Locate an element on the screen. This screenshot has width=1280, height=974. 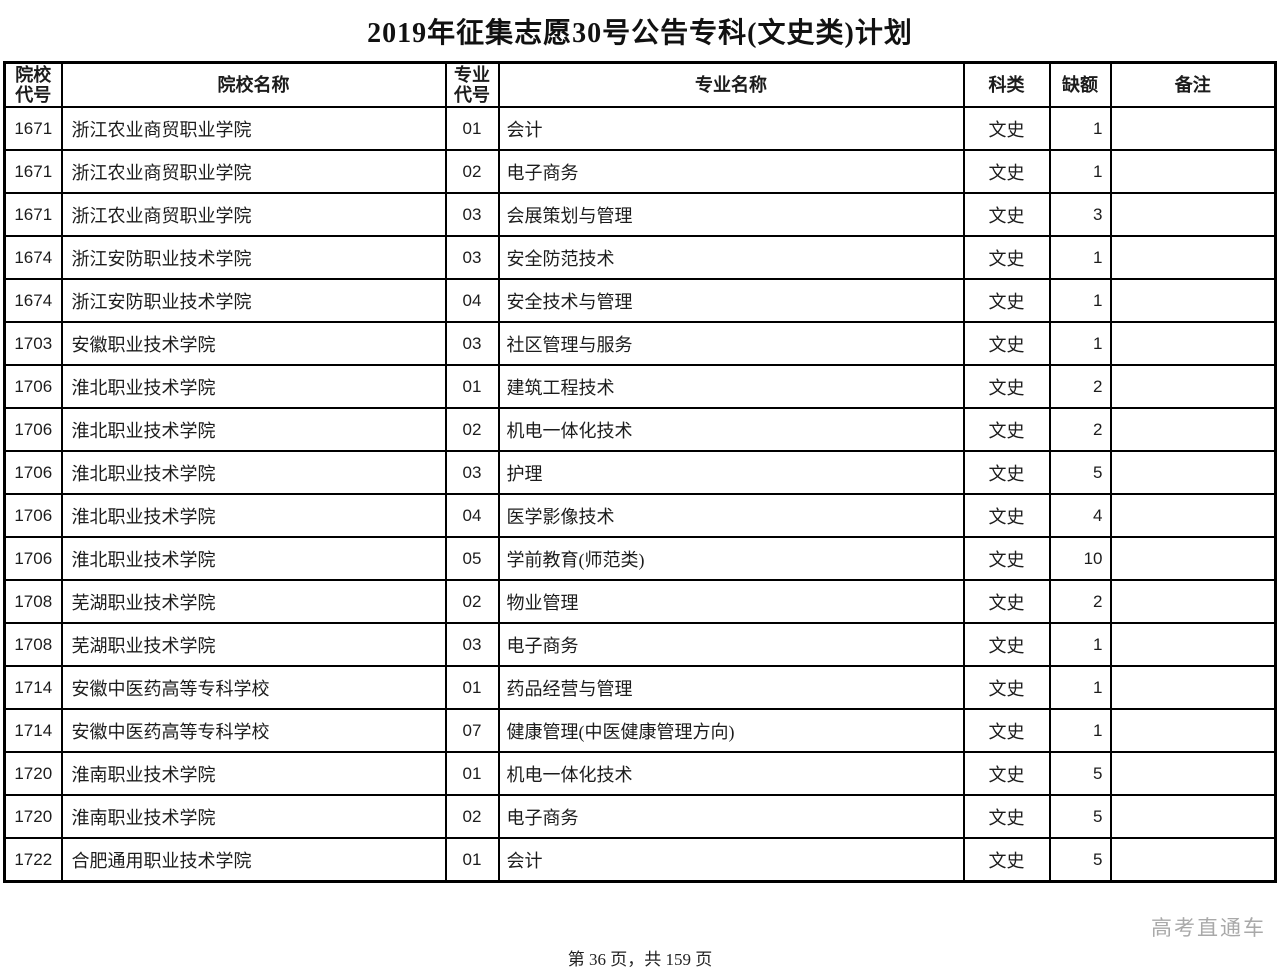
cell-college_name: 浙江农业商贸职业学院 is located at coordinates (253, 172).